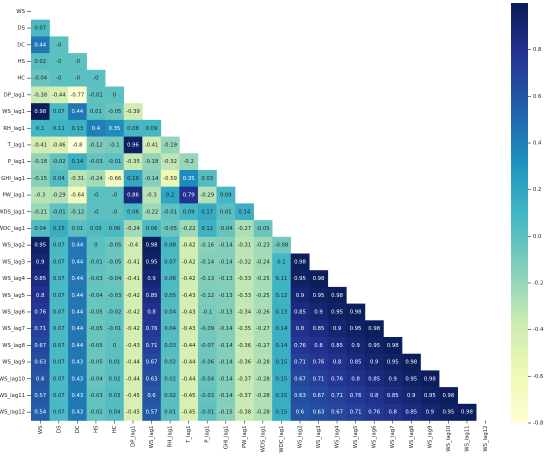 This screenshot has width=550, height=456. Describe the element at coordinates (59, 196) in the screenshot. I see `cell-label: -0.29` at that location.